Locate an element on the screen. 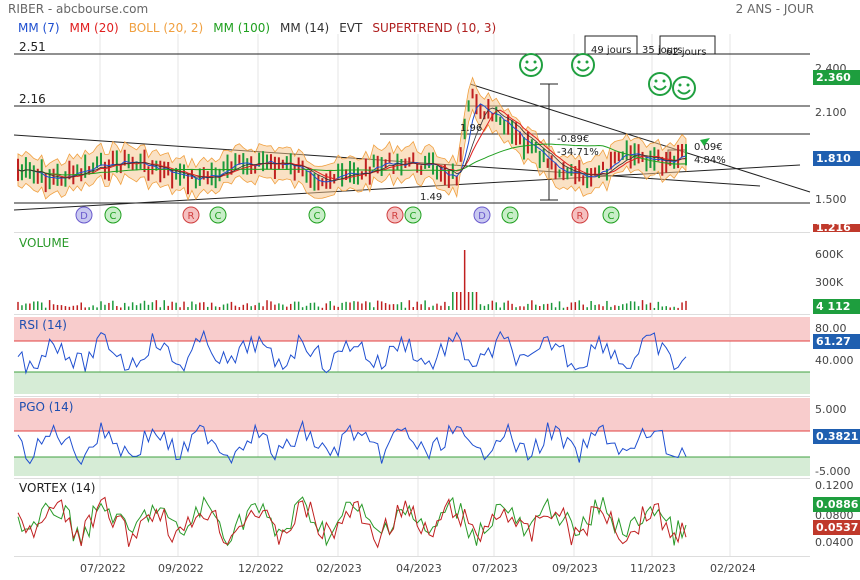 The image size is (860, 580). rsi-overbought-zone is located at coordinates (412, 329).